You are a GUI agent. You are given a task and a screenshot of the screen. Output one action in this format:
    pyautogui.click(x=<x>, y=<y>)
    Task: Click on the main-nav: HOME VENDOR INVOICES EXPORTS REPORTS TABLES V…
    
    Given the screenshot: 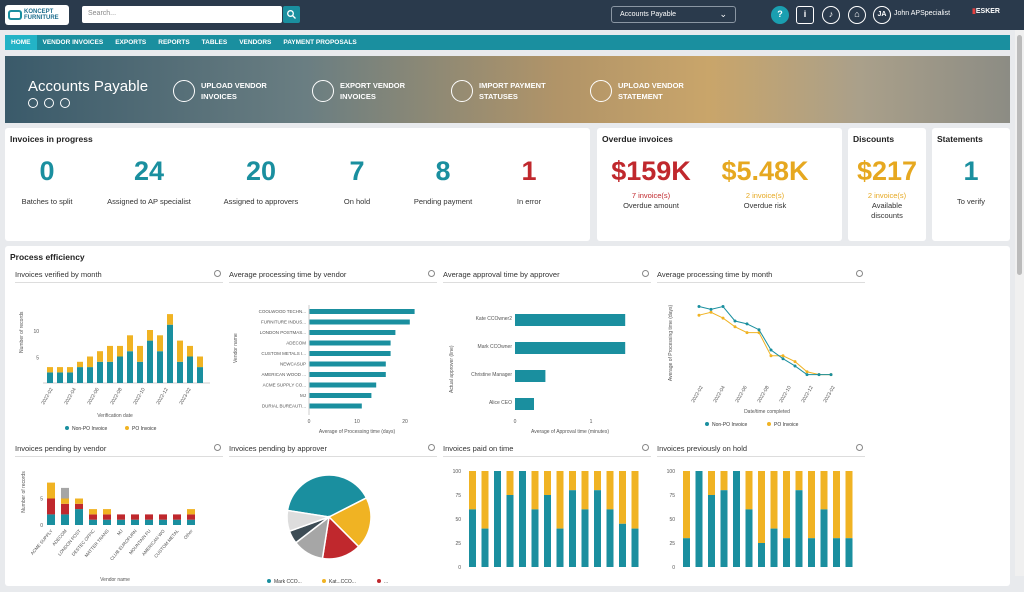 What is the action you would take?
    pyautogui.click(x=507, y=42)
    